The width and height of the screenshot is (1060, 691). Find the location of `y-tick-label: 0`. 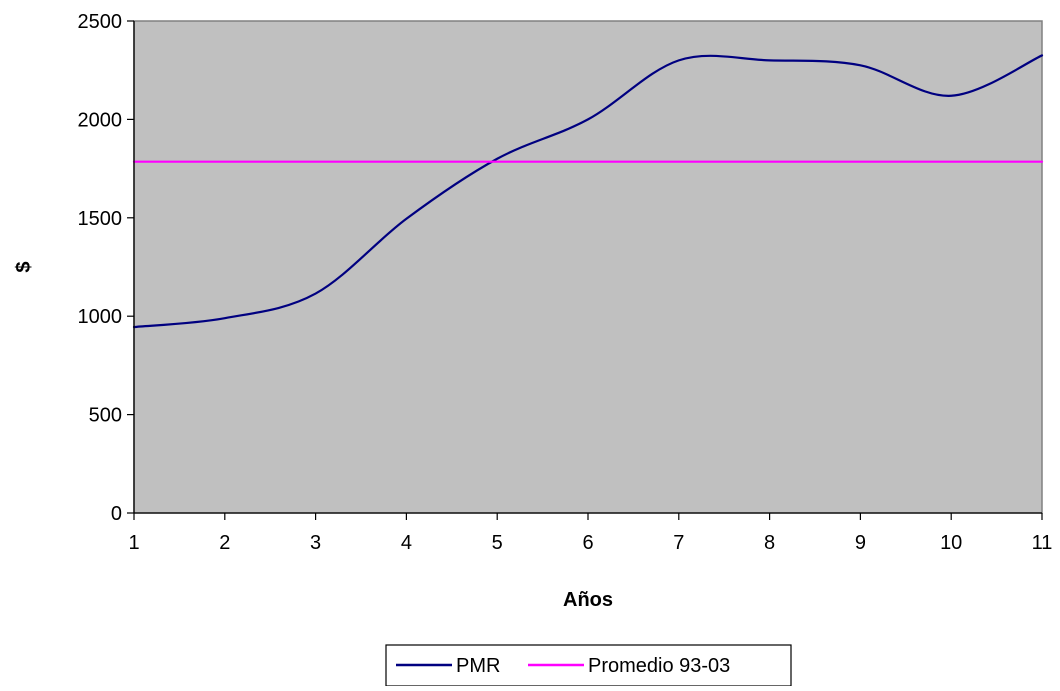

y-tick-label: 0 is located at coordinates (116, 514).